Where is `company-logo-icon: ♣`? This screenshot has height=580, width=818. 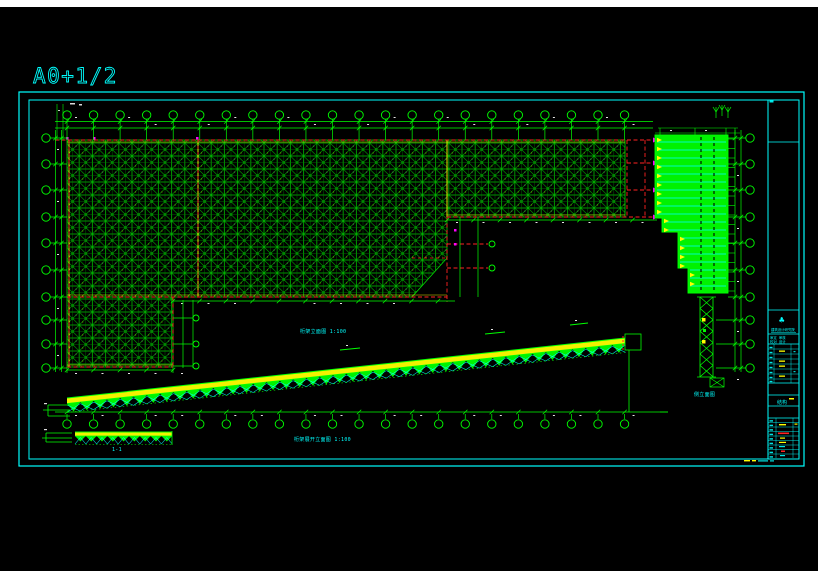
company-logo-icon: ♣ is located at coordinates (782, 321).